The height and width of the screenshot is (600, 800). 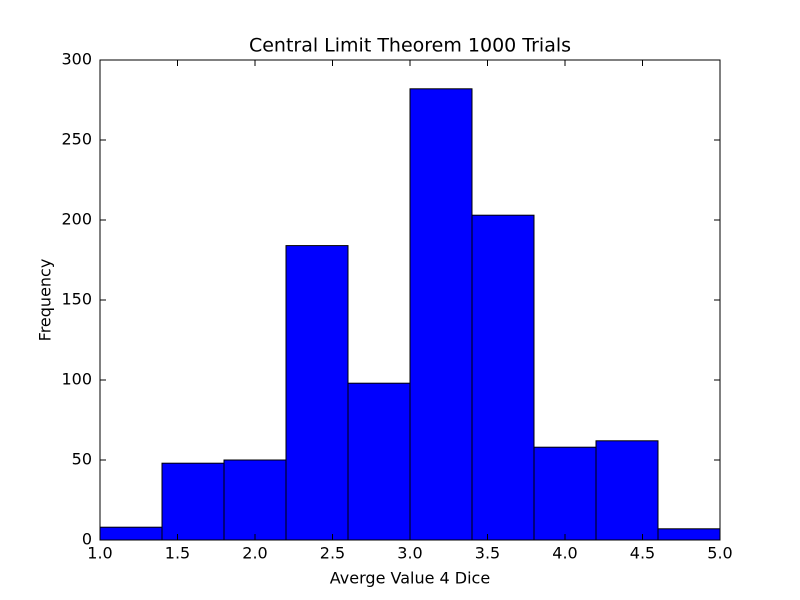 I want to click on y-tick-label: 100, so click(x=76, y=379).